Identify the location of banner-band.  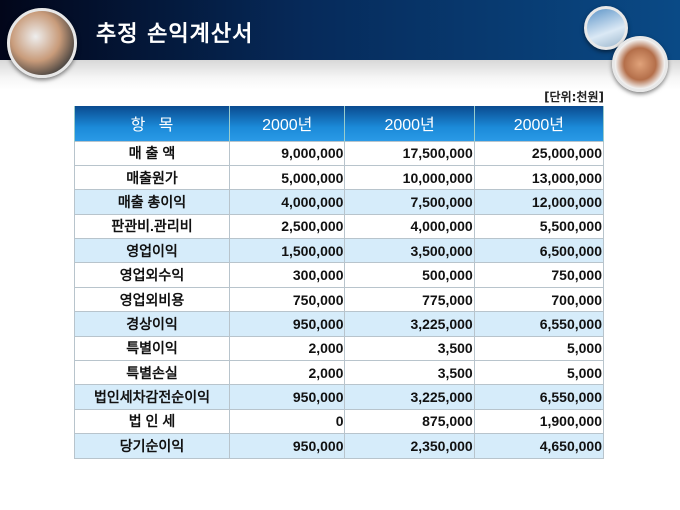
(340, 75).